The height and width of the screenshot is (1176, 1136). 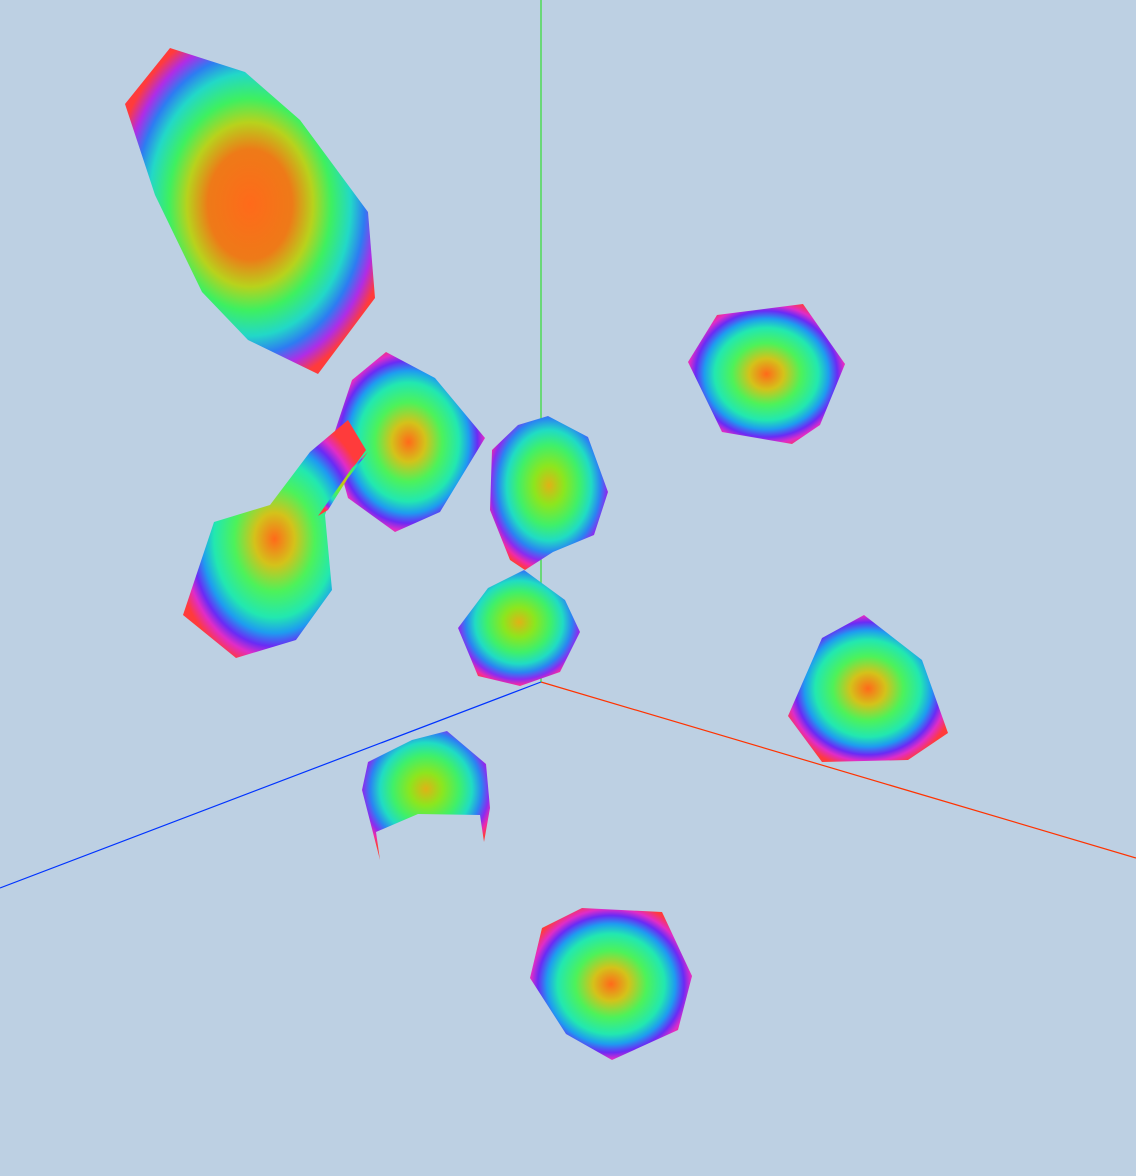 I want to click on x-axis, so click(x=838, y=770).